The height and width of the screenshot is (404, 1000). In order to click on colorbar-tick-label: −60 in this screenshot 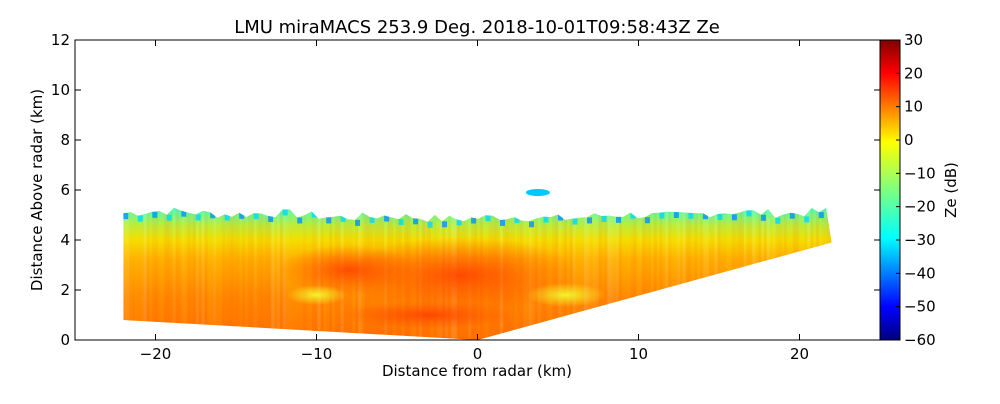, I will do `click(920, 340)`.